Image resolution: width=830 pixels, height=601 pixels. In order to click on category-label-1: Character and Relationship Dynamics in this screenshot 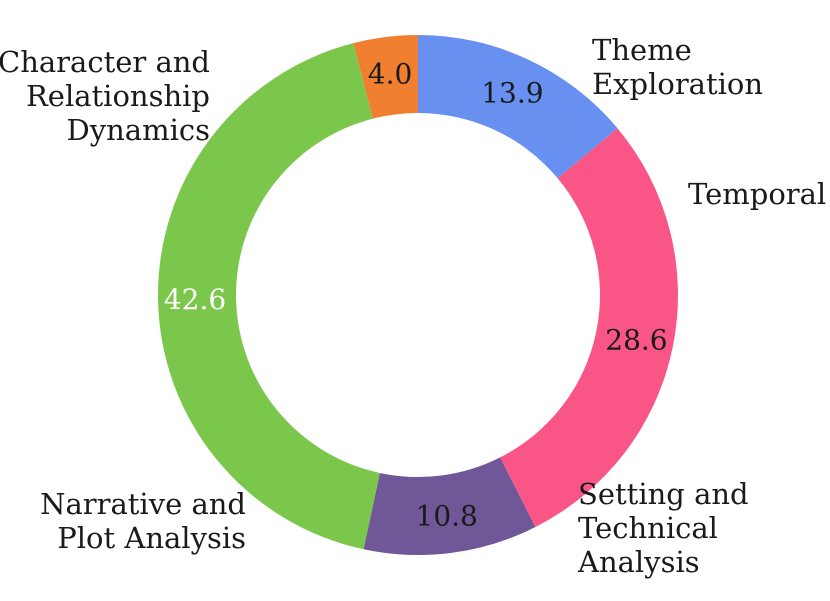, I will do `click(105, 96)`.